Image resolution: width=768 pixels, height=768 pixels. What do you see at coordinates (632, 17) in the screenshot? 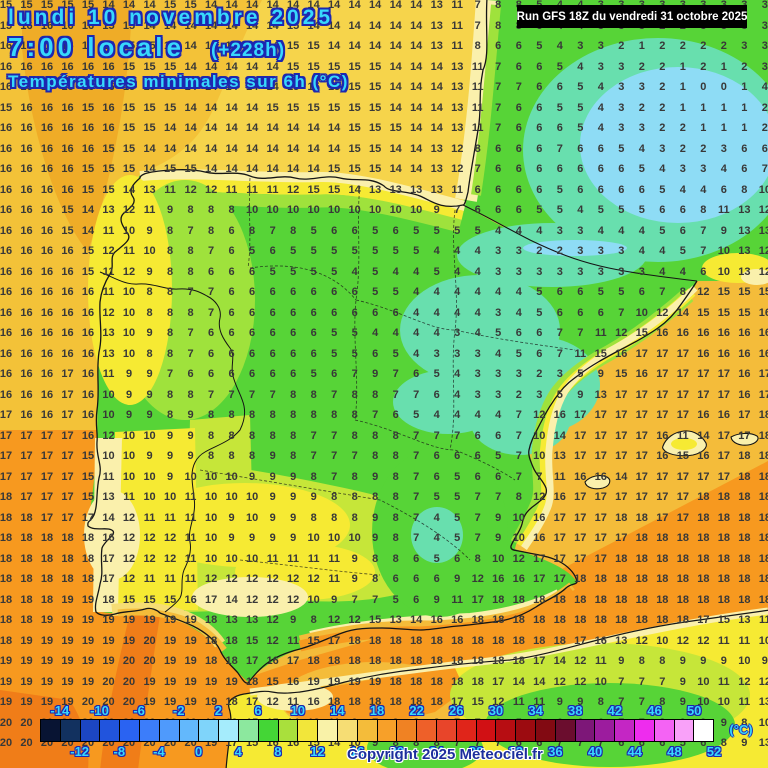
I see `model-run-label: Run GFS 18Z du vendredi 31 octobre 2025` at bounding box center [632, 17].